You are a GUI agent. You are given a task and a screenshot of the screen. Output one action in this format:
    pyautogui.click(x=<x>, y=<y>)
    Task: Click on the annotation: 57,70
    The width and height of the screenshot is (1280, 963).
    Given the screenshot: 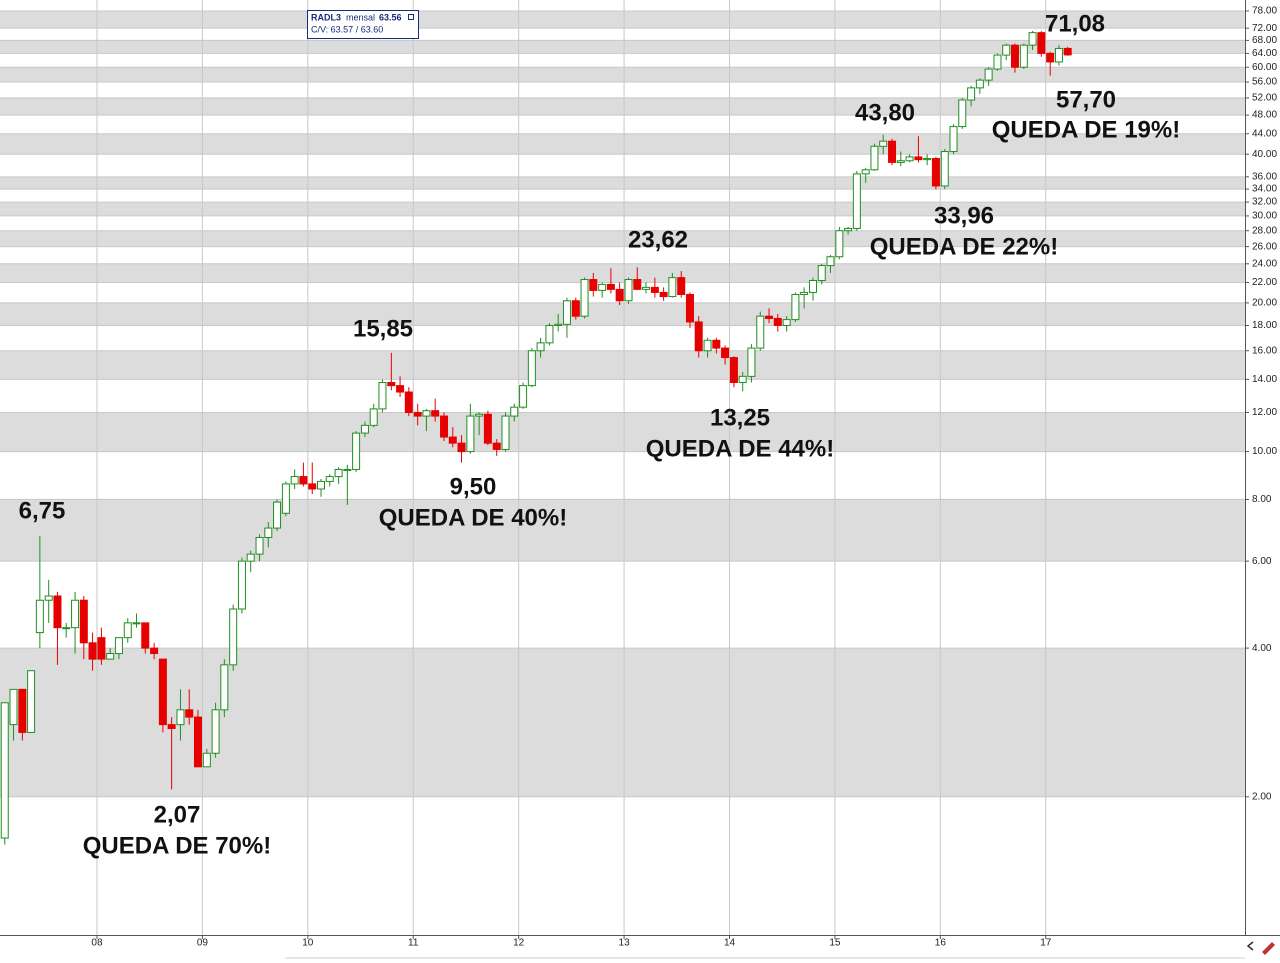 What is the action you would take?
    pyautogui.click(x=1086, y=99)
    